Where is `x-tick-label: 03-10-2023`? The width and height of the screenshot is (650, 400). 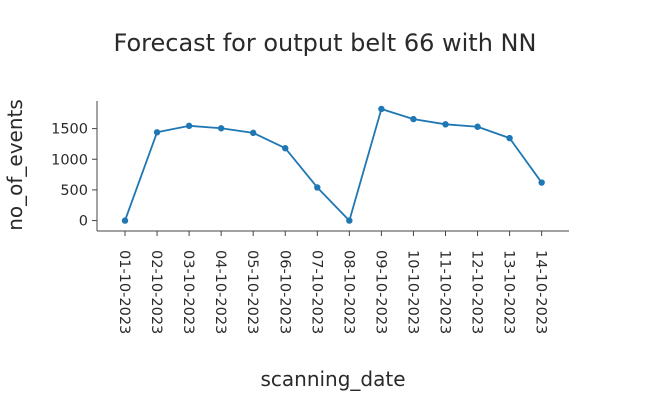
x-tick-label: 03-10-2023 is located at coordinates (188, 292).